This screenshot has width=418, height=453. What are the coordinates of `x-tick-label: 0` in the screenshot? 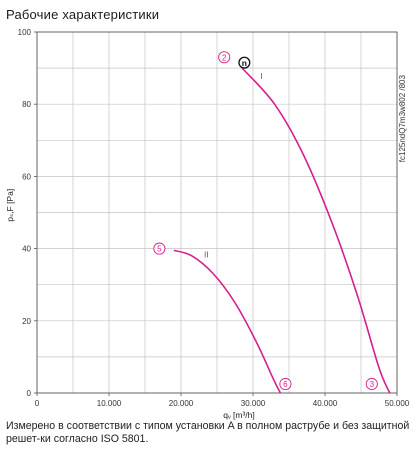 It's located at (37, 403).